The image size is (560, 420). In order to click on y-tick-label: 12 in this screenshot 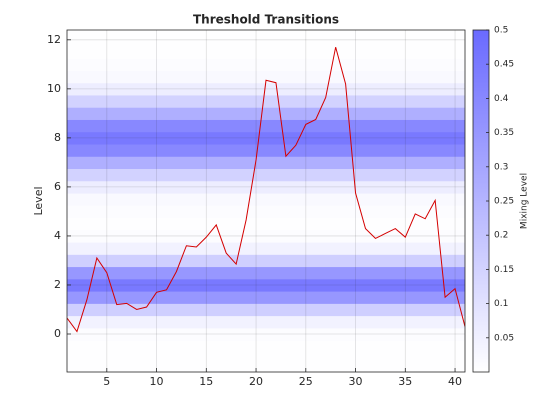, I will do `click(54, 39)`.